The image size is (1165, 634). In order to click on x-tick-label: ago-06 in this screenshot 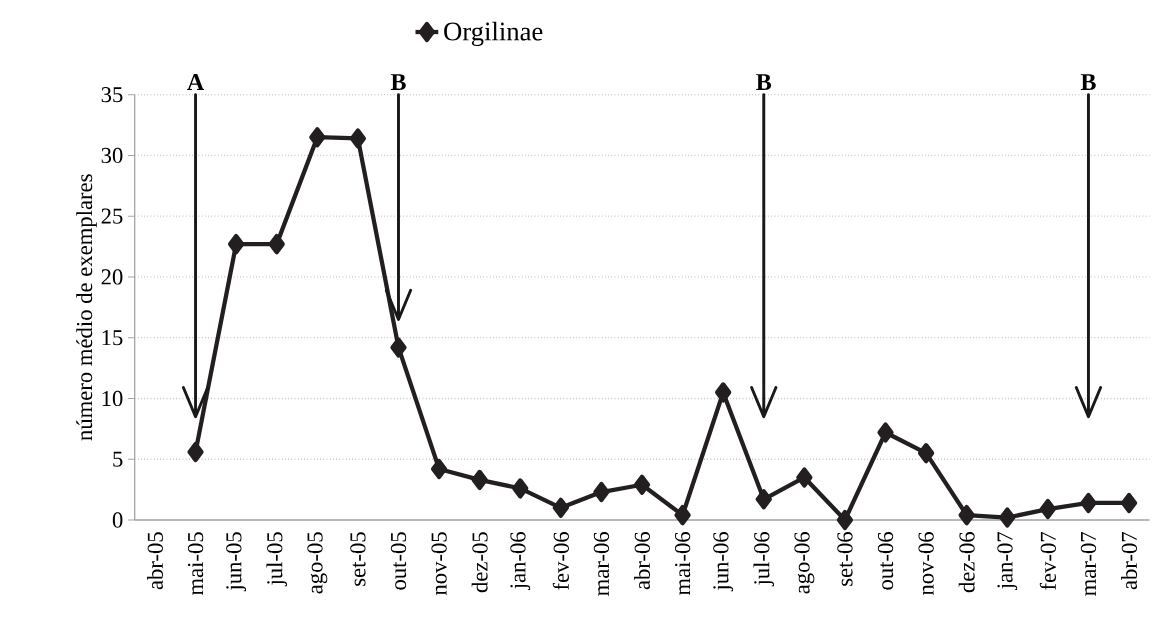, I will do `click(804, 563)`.